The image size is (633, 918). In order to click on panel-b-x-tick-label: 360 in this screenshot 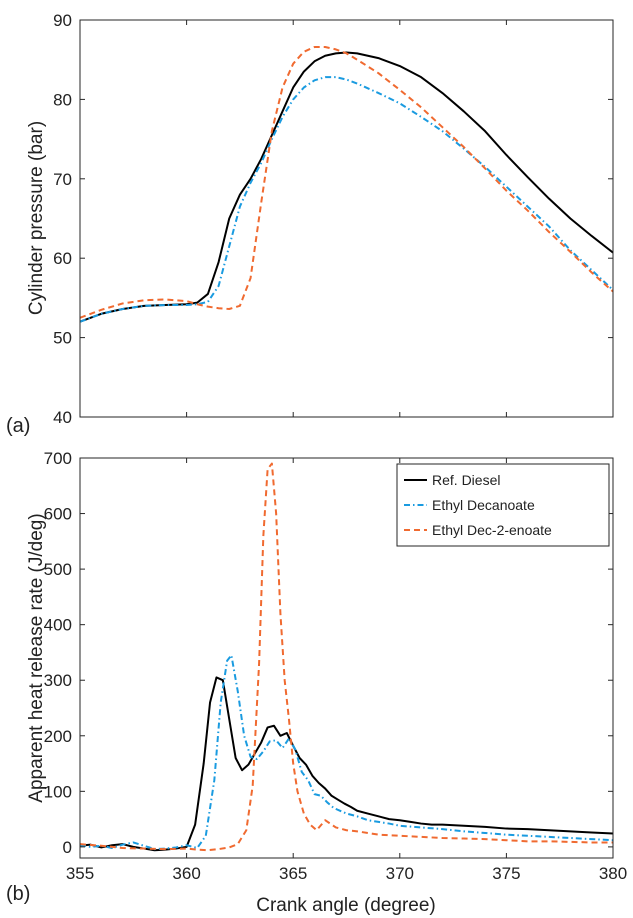, I will do `click(186, 873)`.